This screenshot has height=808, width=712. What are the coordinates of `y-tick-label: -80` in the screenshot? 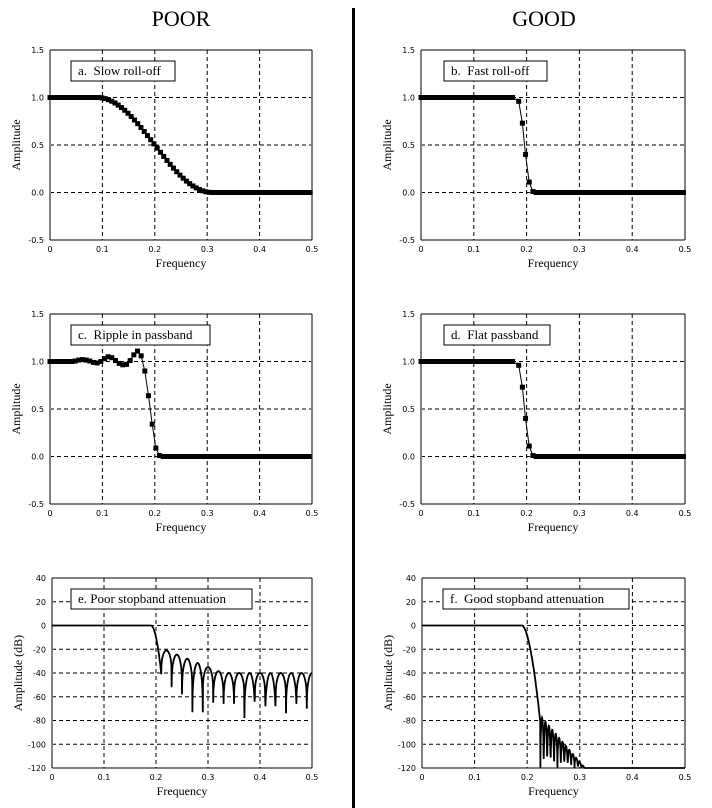 It's located at (409, 721).